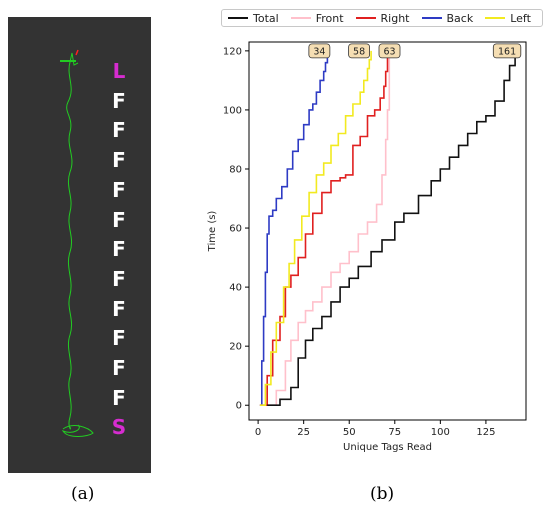  What do you see at coordinates (394, 432) in the screenshot?
I see `x-tick-label: 75` at bounding box center [394, 432].